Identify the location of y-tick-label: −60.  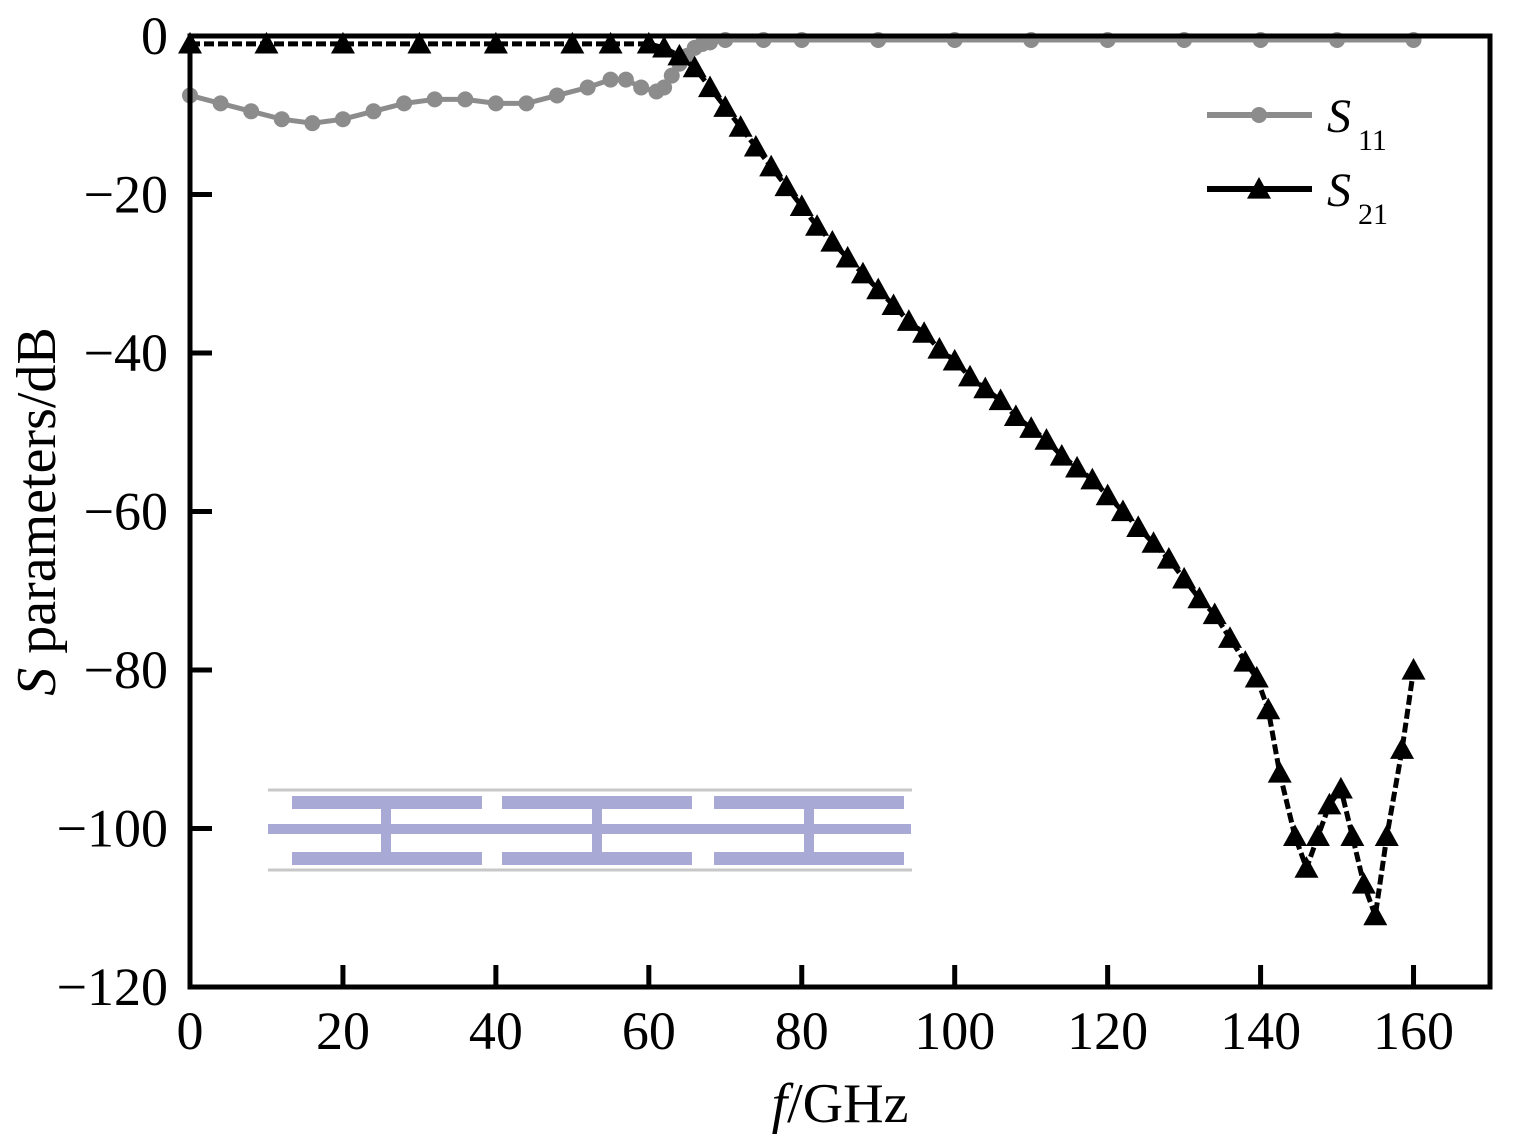
(126, 512).